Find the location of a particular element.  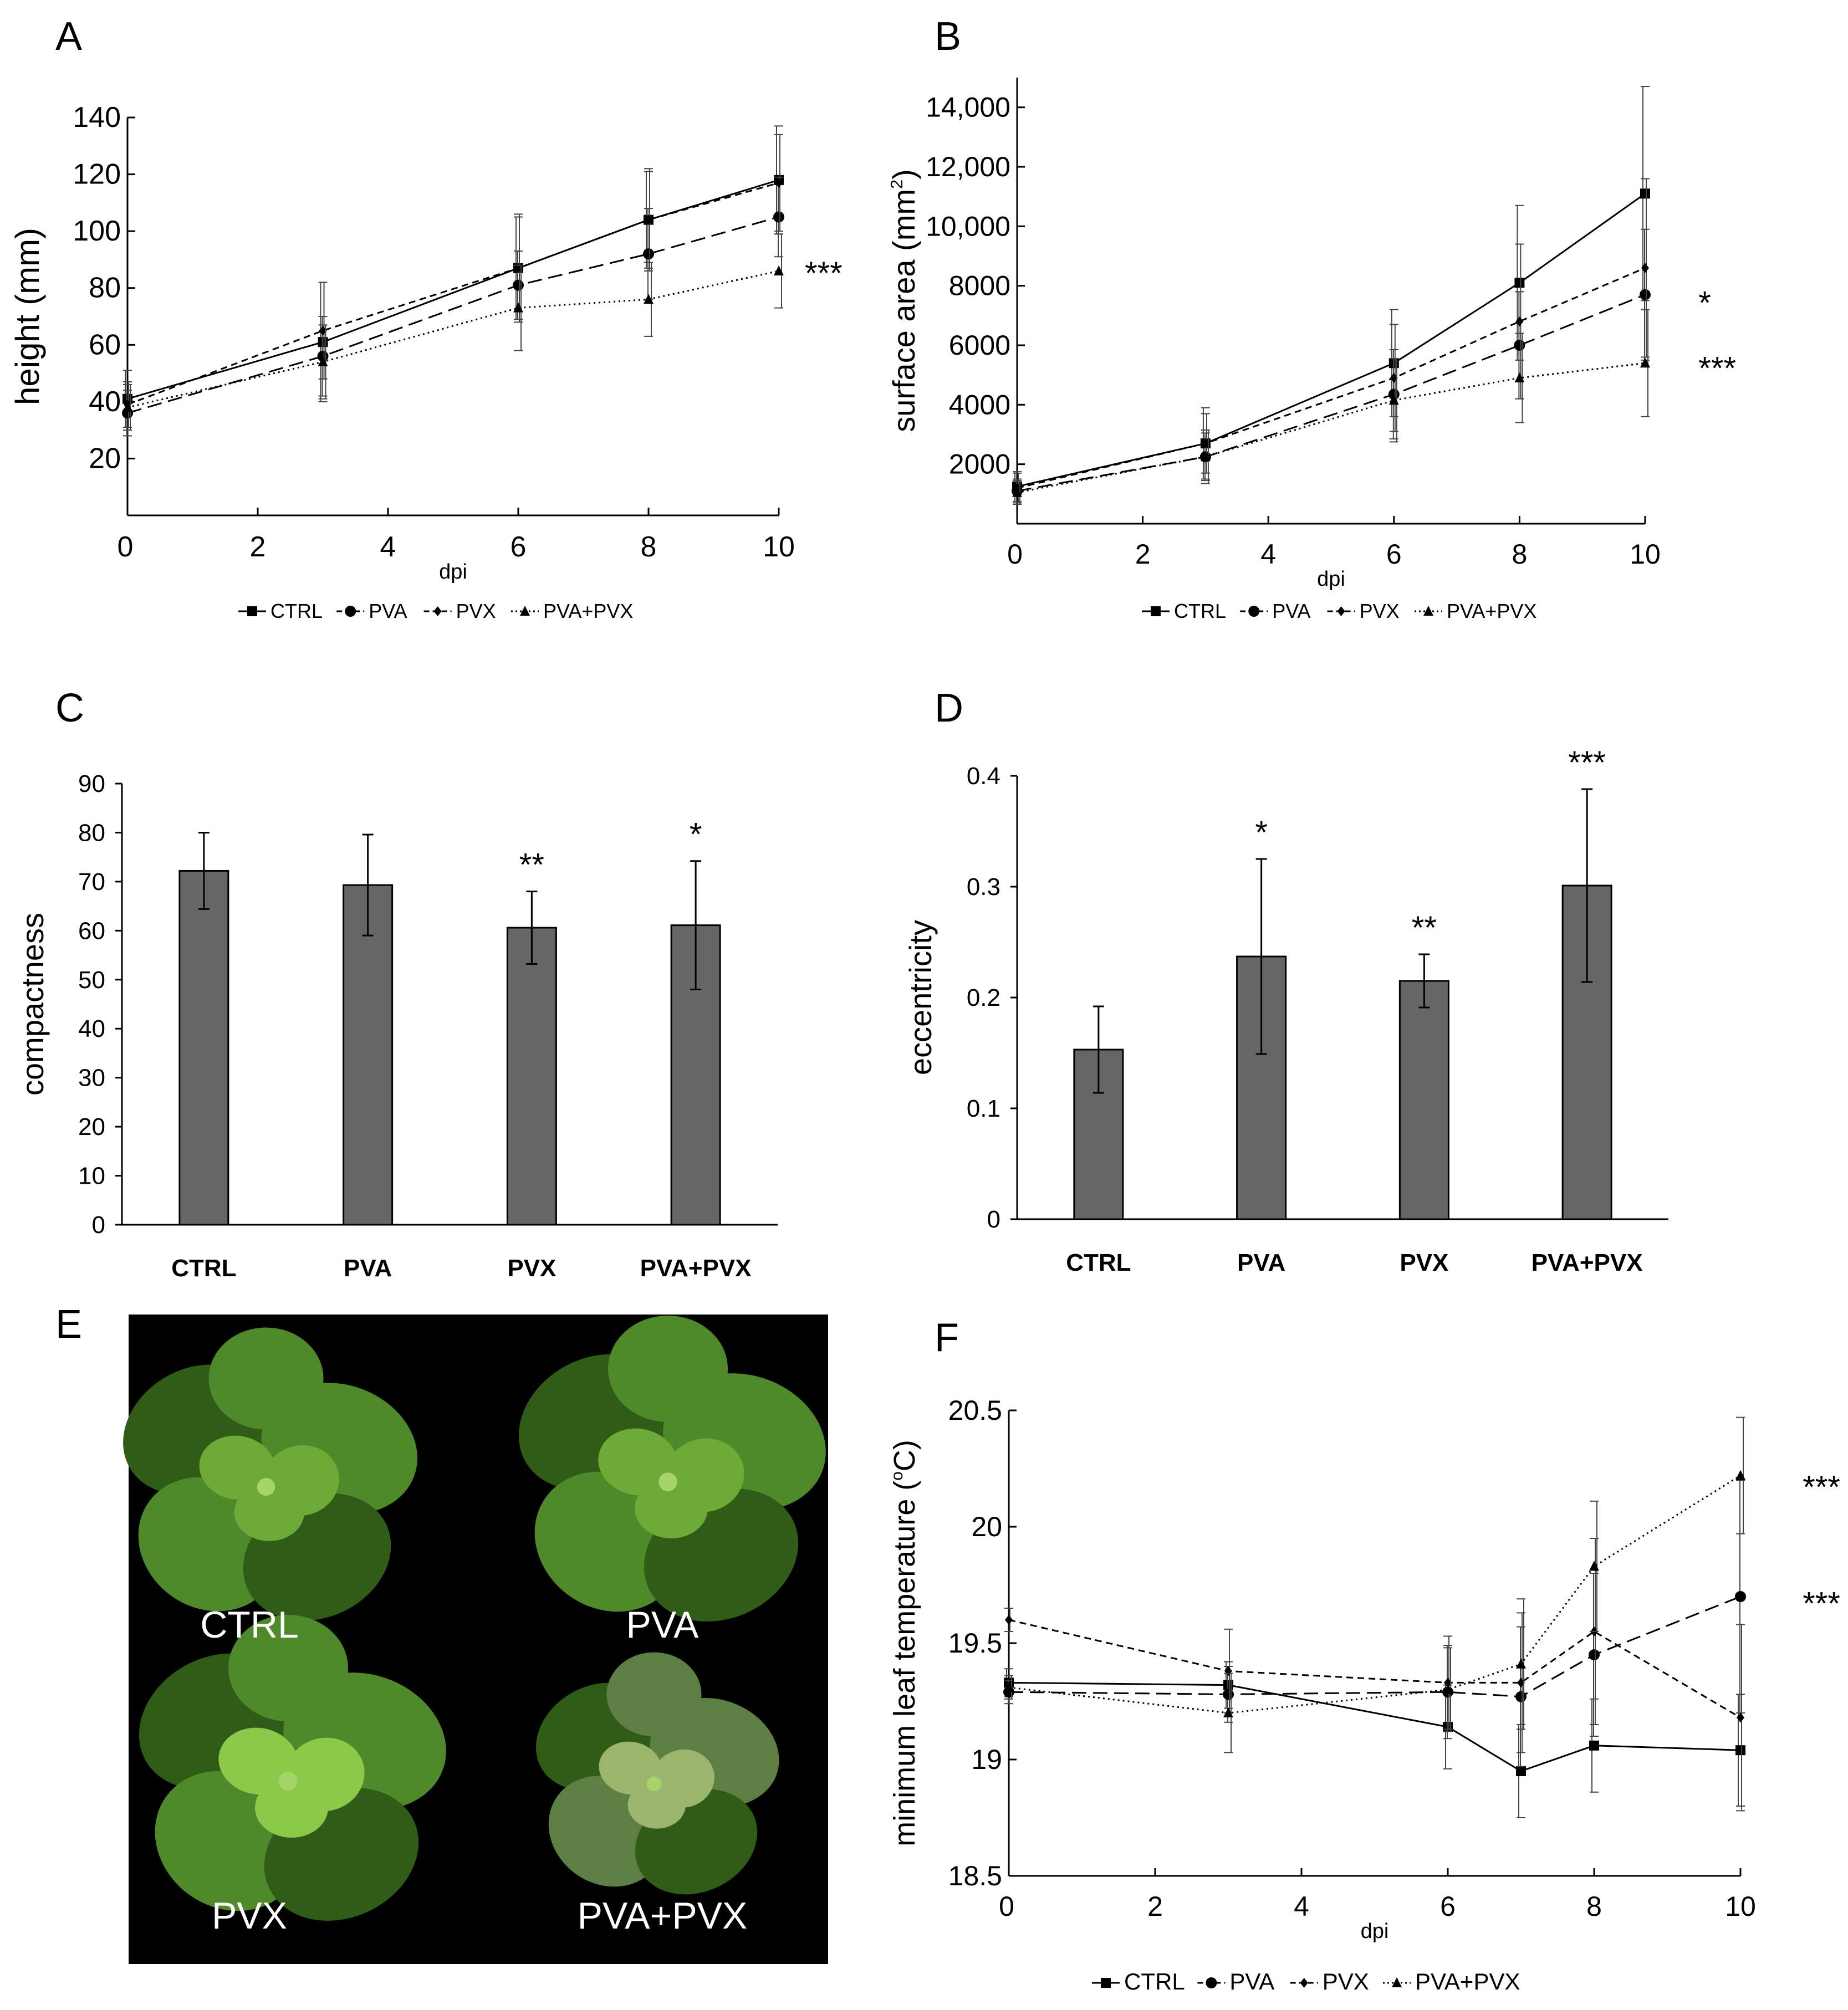

y-axis-label-text: minimum leaf temperature ( is located at coordinates (904, 1664).